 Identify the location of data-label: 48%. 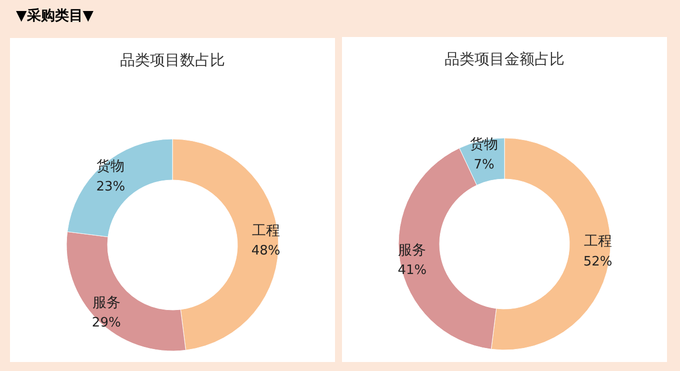
(265, 251).